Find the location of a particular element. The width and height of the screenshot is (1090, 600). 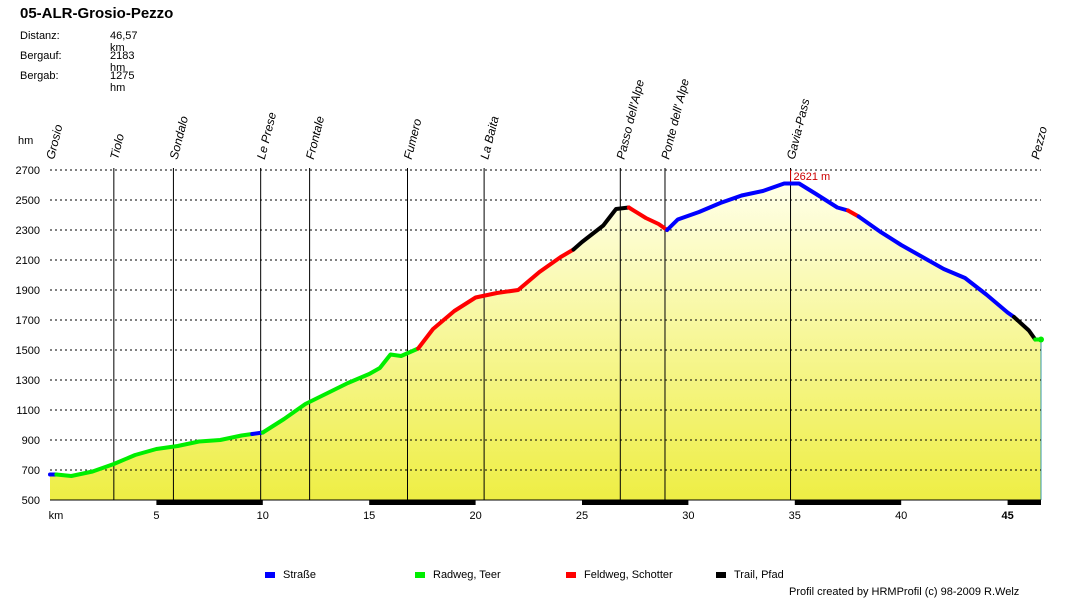

x-tick-label: 45 is located at coordinates (1007, 516).